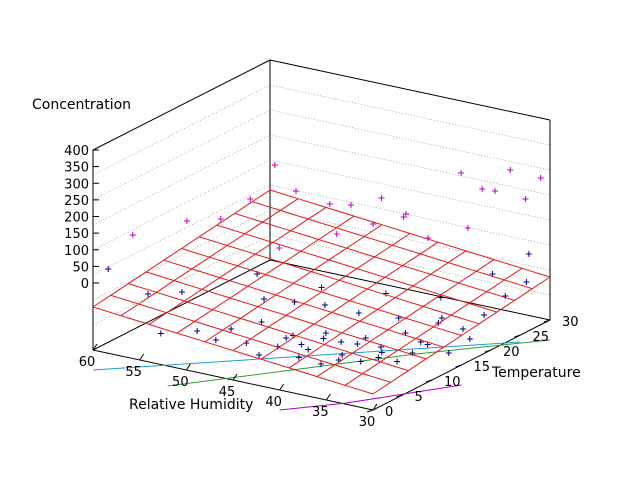 This screenshot has height=480, width=640. What do you see at coordinates (367, 422) in the screenshot?
I see `x-tick-label: 30` at bounding box center [367, 422].